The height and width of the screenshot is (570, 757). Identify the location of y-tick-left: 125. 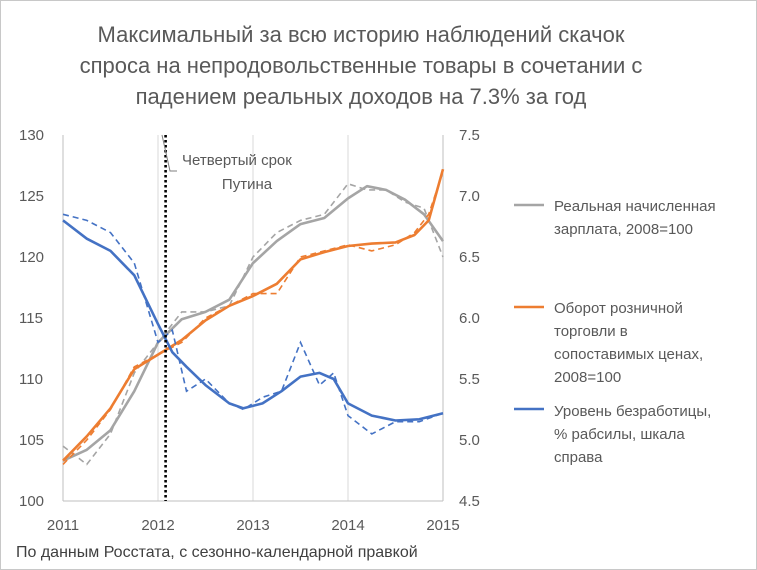
(31, 196).